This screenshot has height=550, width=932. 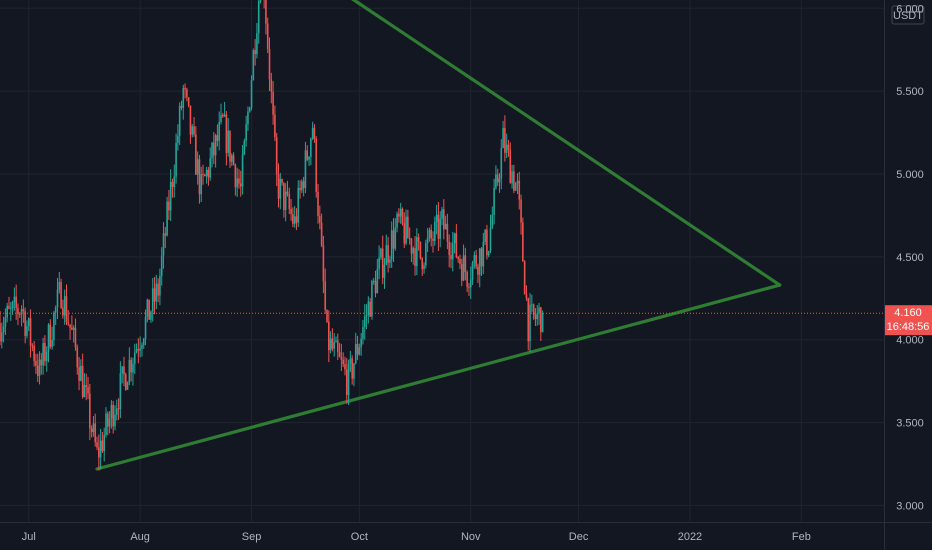 I want to click on price-axis: USDT 3.000 3.500 4.000 4.500 5.000 5.500 6.000, so click(x=908, y=257).